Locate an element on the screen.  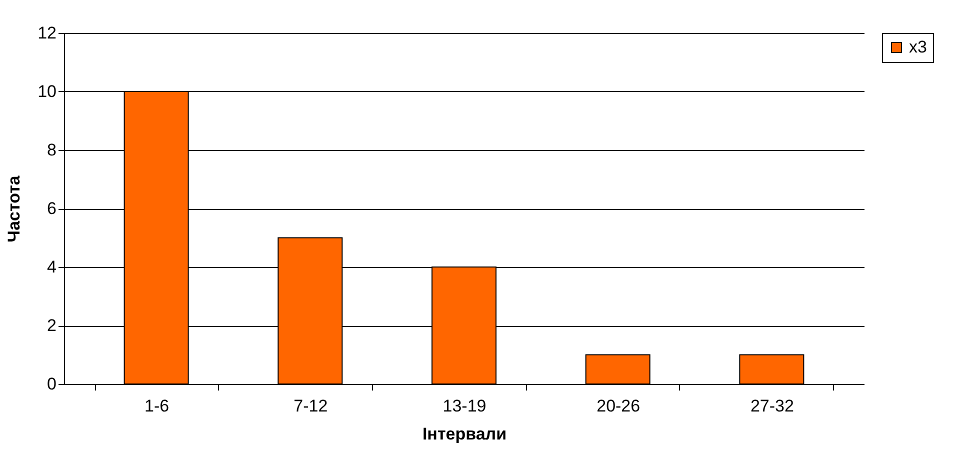
x-tick-label: 20-26 is located at coordinates (618, 406).